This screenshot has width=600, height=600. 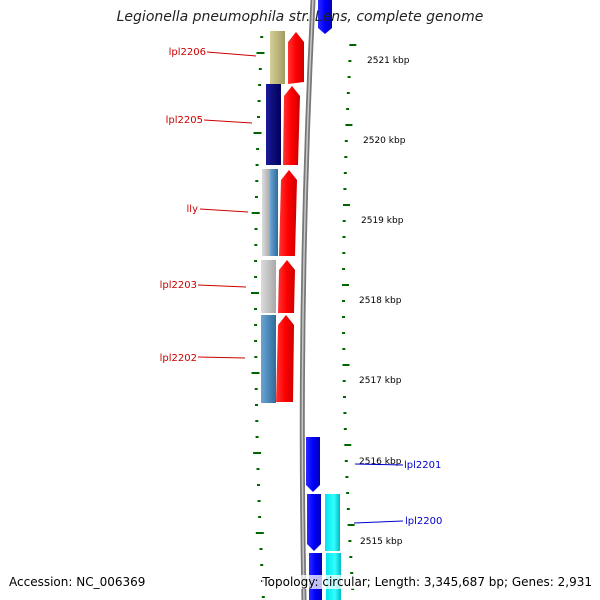 I want to click on cog-block-lpl2202, so click(x=268, y=359).